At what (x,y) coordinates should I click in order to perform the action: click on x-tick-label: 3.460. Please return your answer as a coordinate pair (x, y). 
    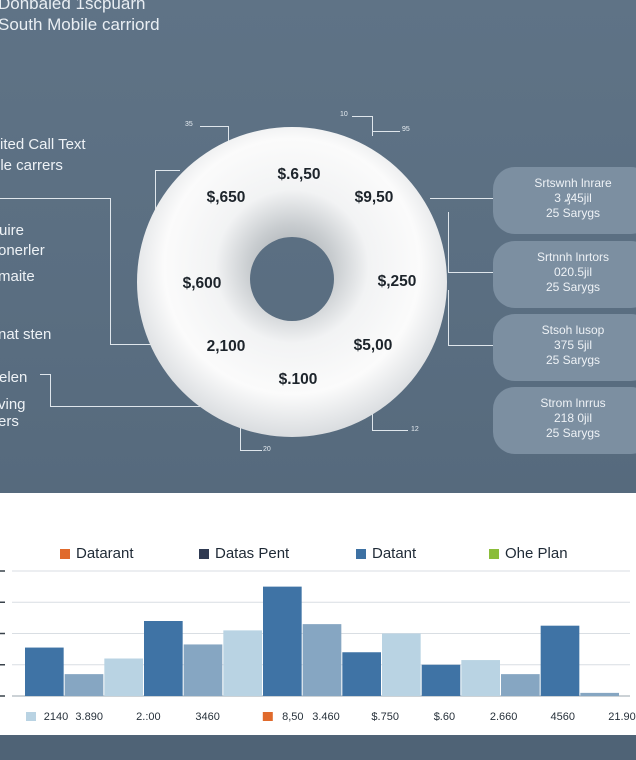
    Looking at the image, I should click on (326, 717).